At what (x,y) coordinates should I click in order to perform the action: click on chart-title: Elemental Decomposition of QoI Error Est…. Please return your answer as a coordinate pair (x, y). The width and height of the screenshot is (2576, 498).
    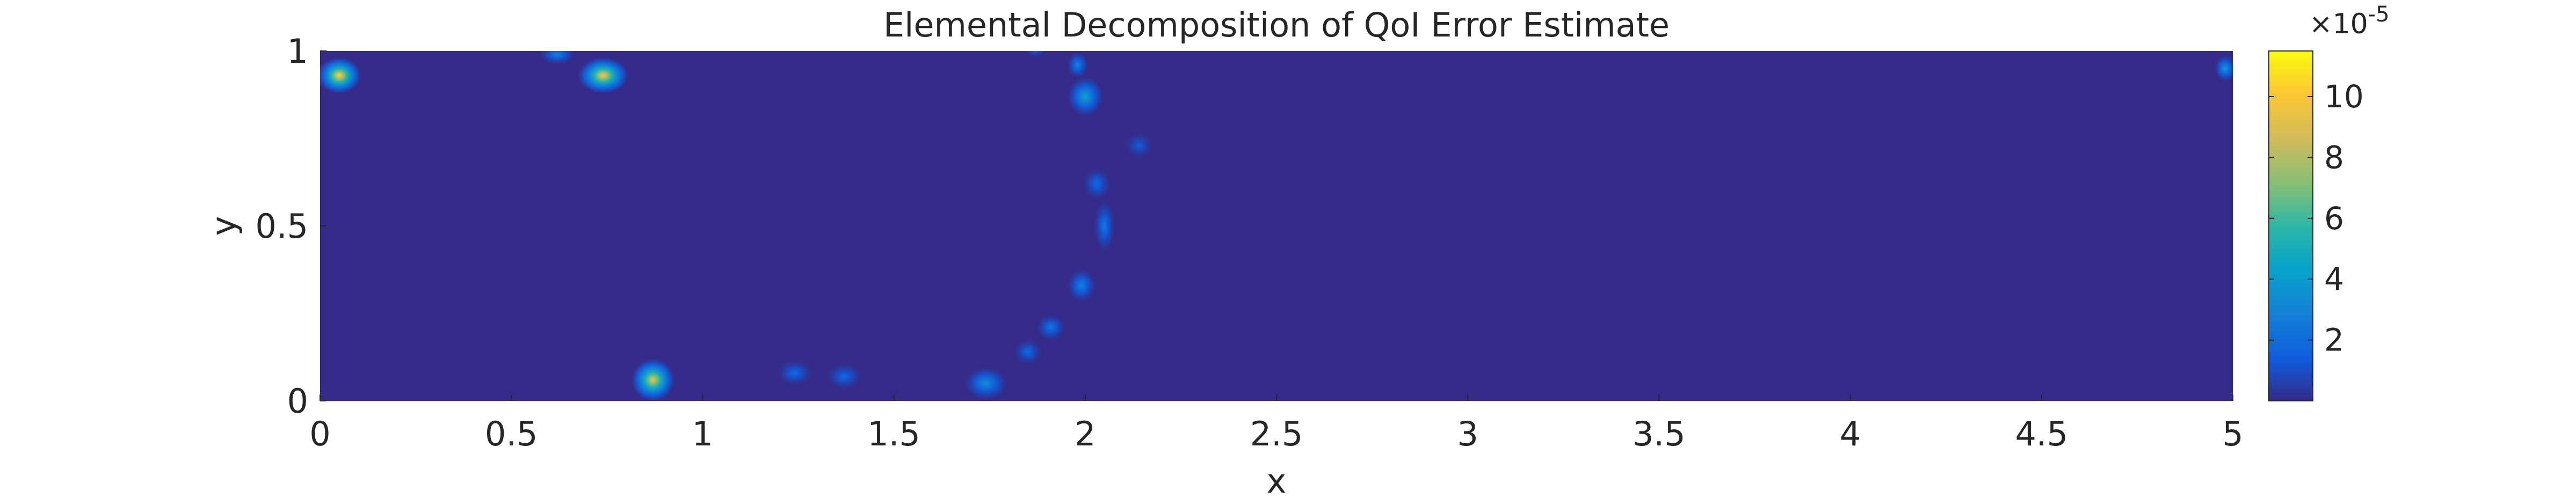
    Looking at the image, I should click on (1276, 25).